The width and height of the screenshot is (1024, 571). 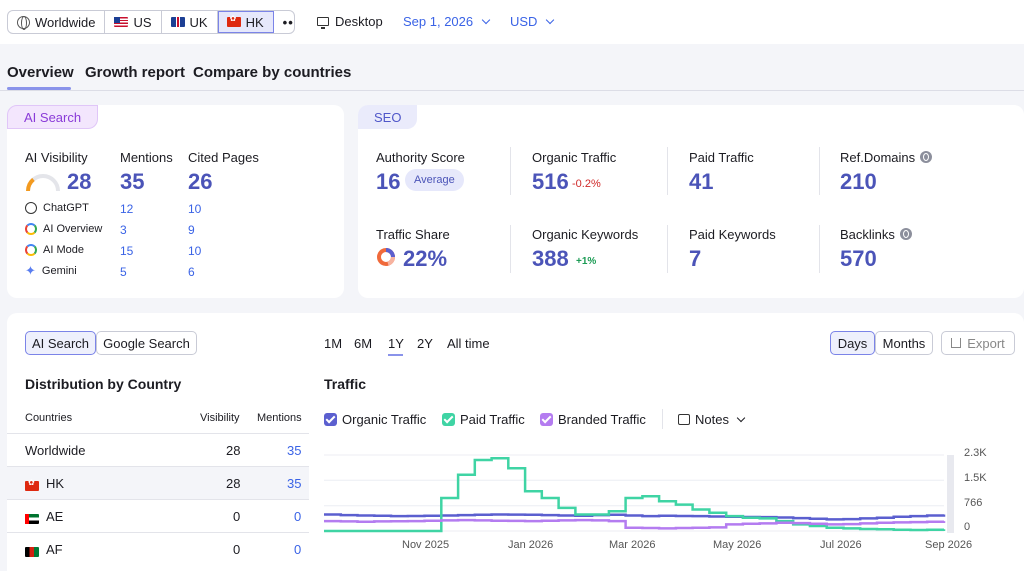 I want to click on table-row: Worldwide 28 35, so click(x=158, y=449).